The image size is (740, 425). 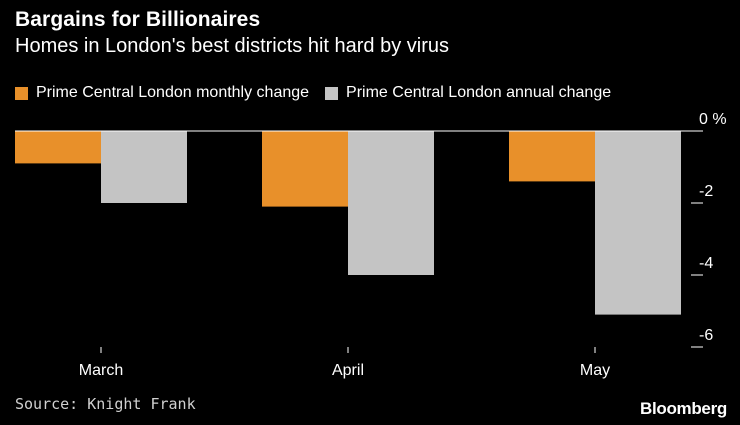 I want to click on y-tick-label--6: -6, so click(x=706, y=335).